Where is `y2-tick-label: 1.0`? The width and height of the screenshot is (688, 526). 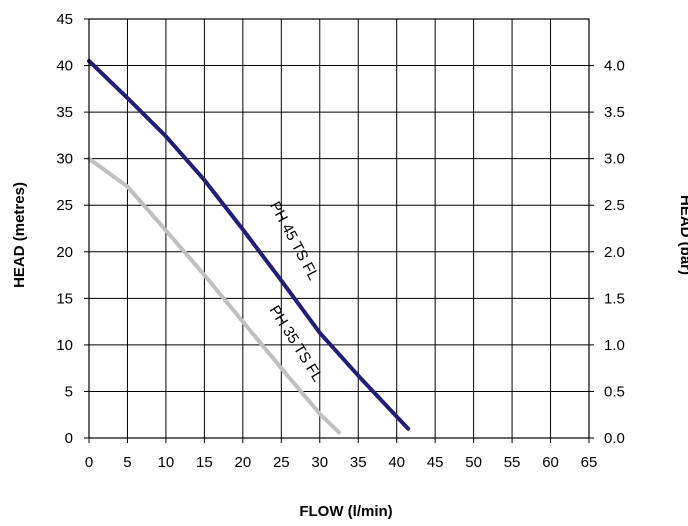
y2-tick-label: 1.0 is located at coordinates (614, 345).